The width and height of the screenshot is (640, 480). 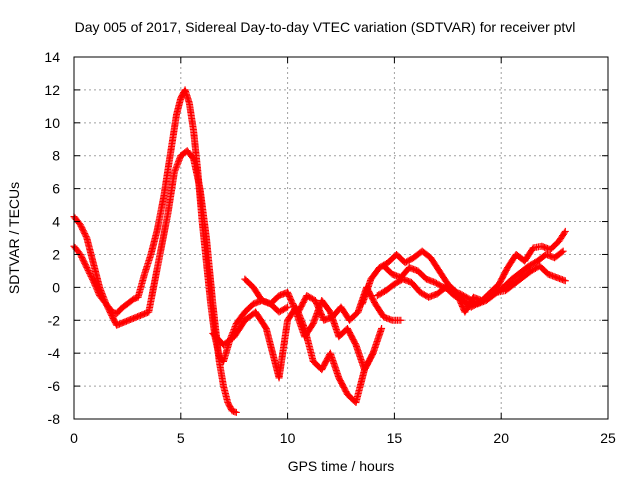 I want to click on x-tick-label: 15, so click(x=395, y=438).